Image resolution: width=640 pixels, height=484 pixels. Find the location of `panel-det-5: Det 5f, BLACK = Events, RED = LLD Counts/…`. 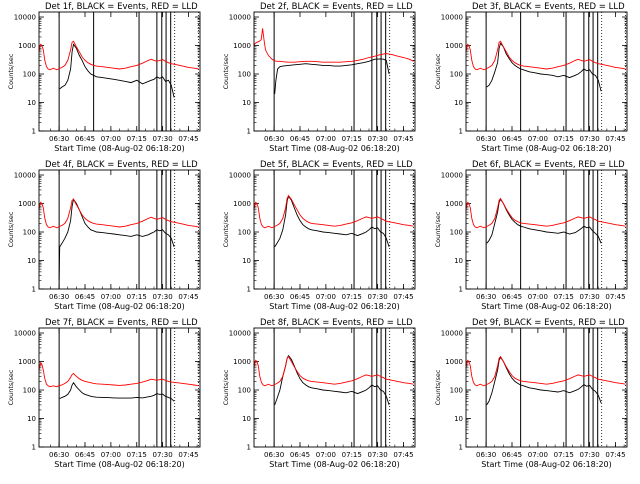

panel-det-5: Det 5f, BLACK = Events, RED = LLD Counts/… is located at coordinates (319, 235).